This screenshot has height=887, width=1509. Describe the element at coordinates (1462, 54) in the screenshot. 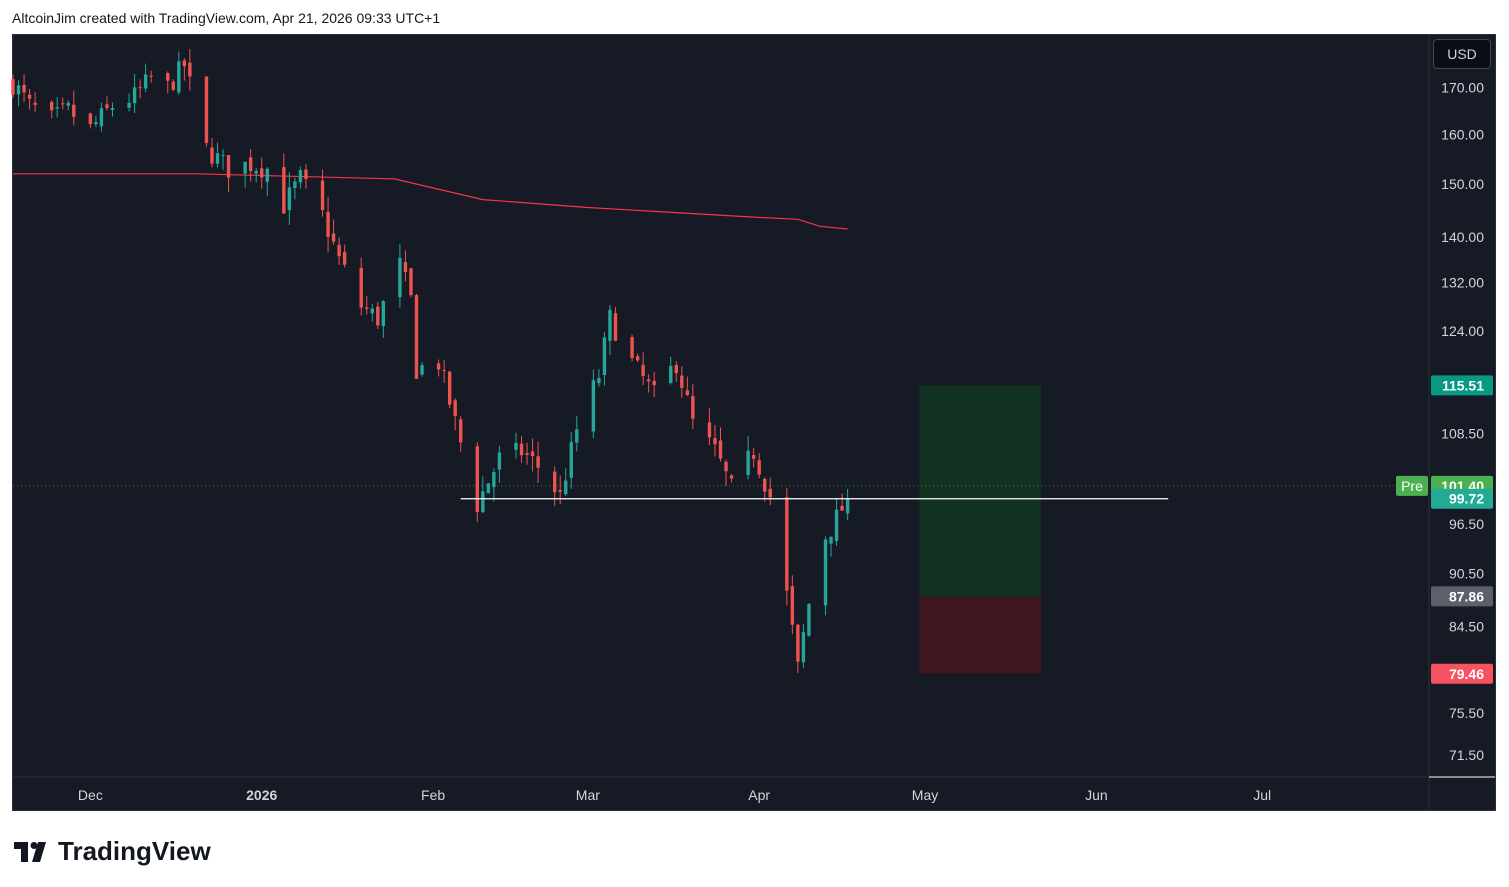

I see `currency-button: USD` at that location.